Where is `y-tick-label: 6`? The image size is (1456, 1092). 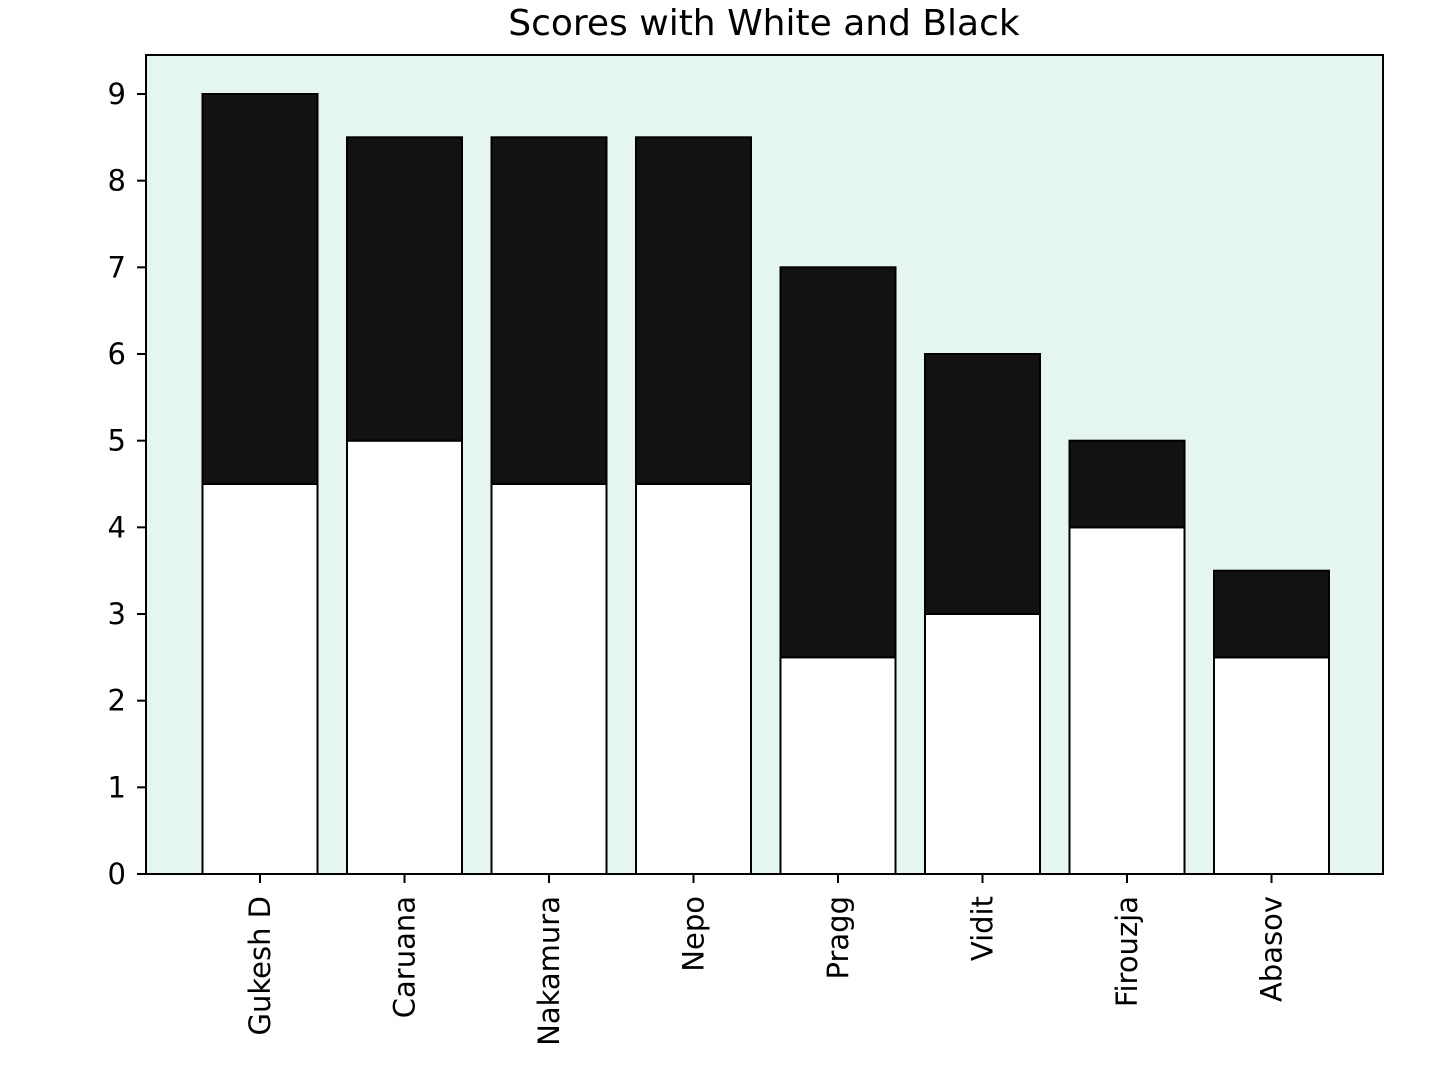
y-tick-label: 6 is located at coordinates (117, 354).